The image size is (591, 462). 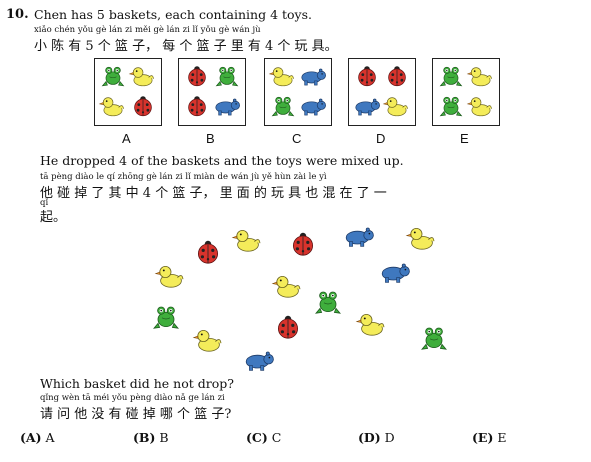 What do you see at coordinates (257, 437) in the screenshot?
I see `choice-key: (C)` at bounding box center [257, 437].